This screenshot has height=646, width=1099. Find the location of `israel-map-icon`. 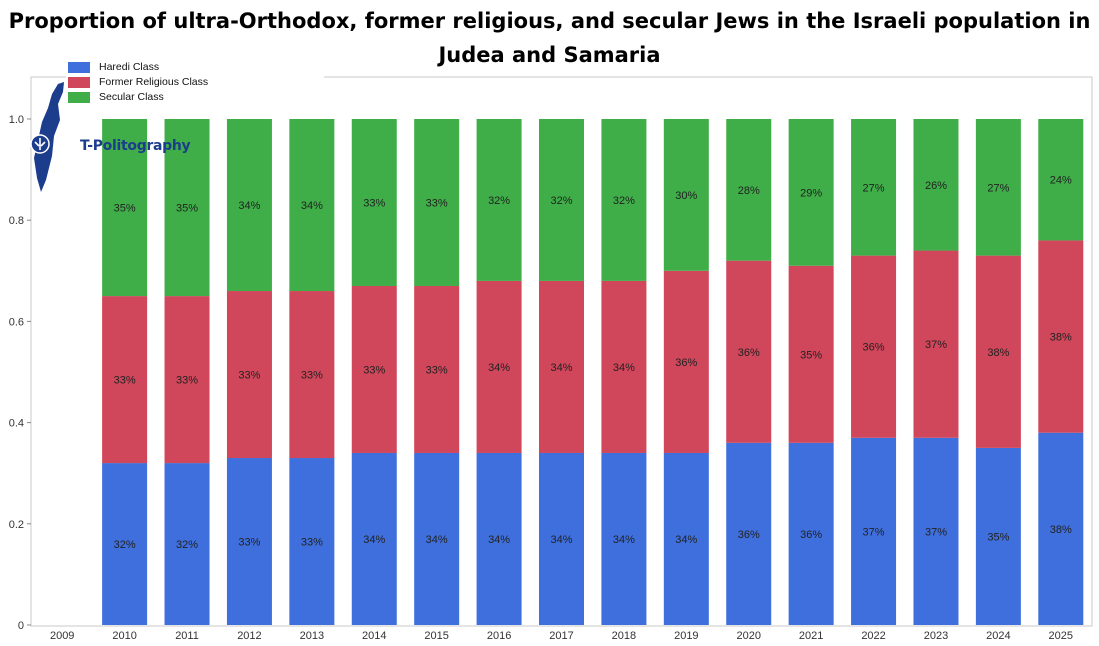

israel-map-icon is located at coordinates (47, 137).